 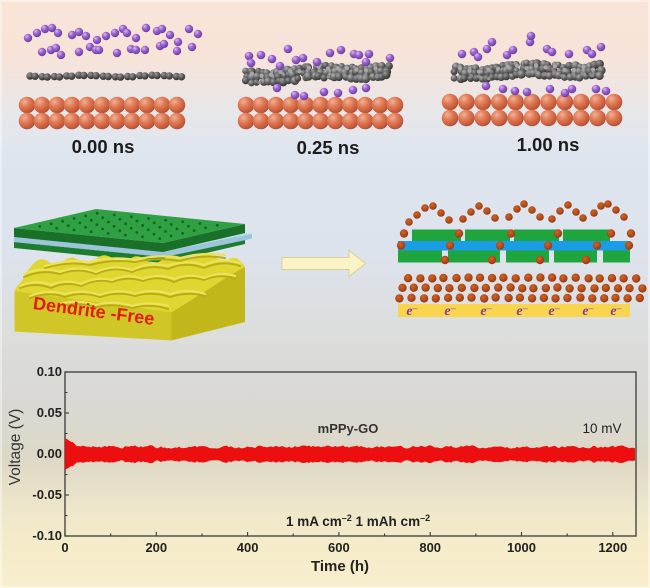 I want to click on svg-text: 1000, so click(x=521, y=547).